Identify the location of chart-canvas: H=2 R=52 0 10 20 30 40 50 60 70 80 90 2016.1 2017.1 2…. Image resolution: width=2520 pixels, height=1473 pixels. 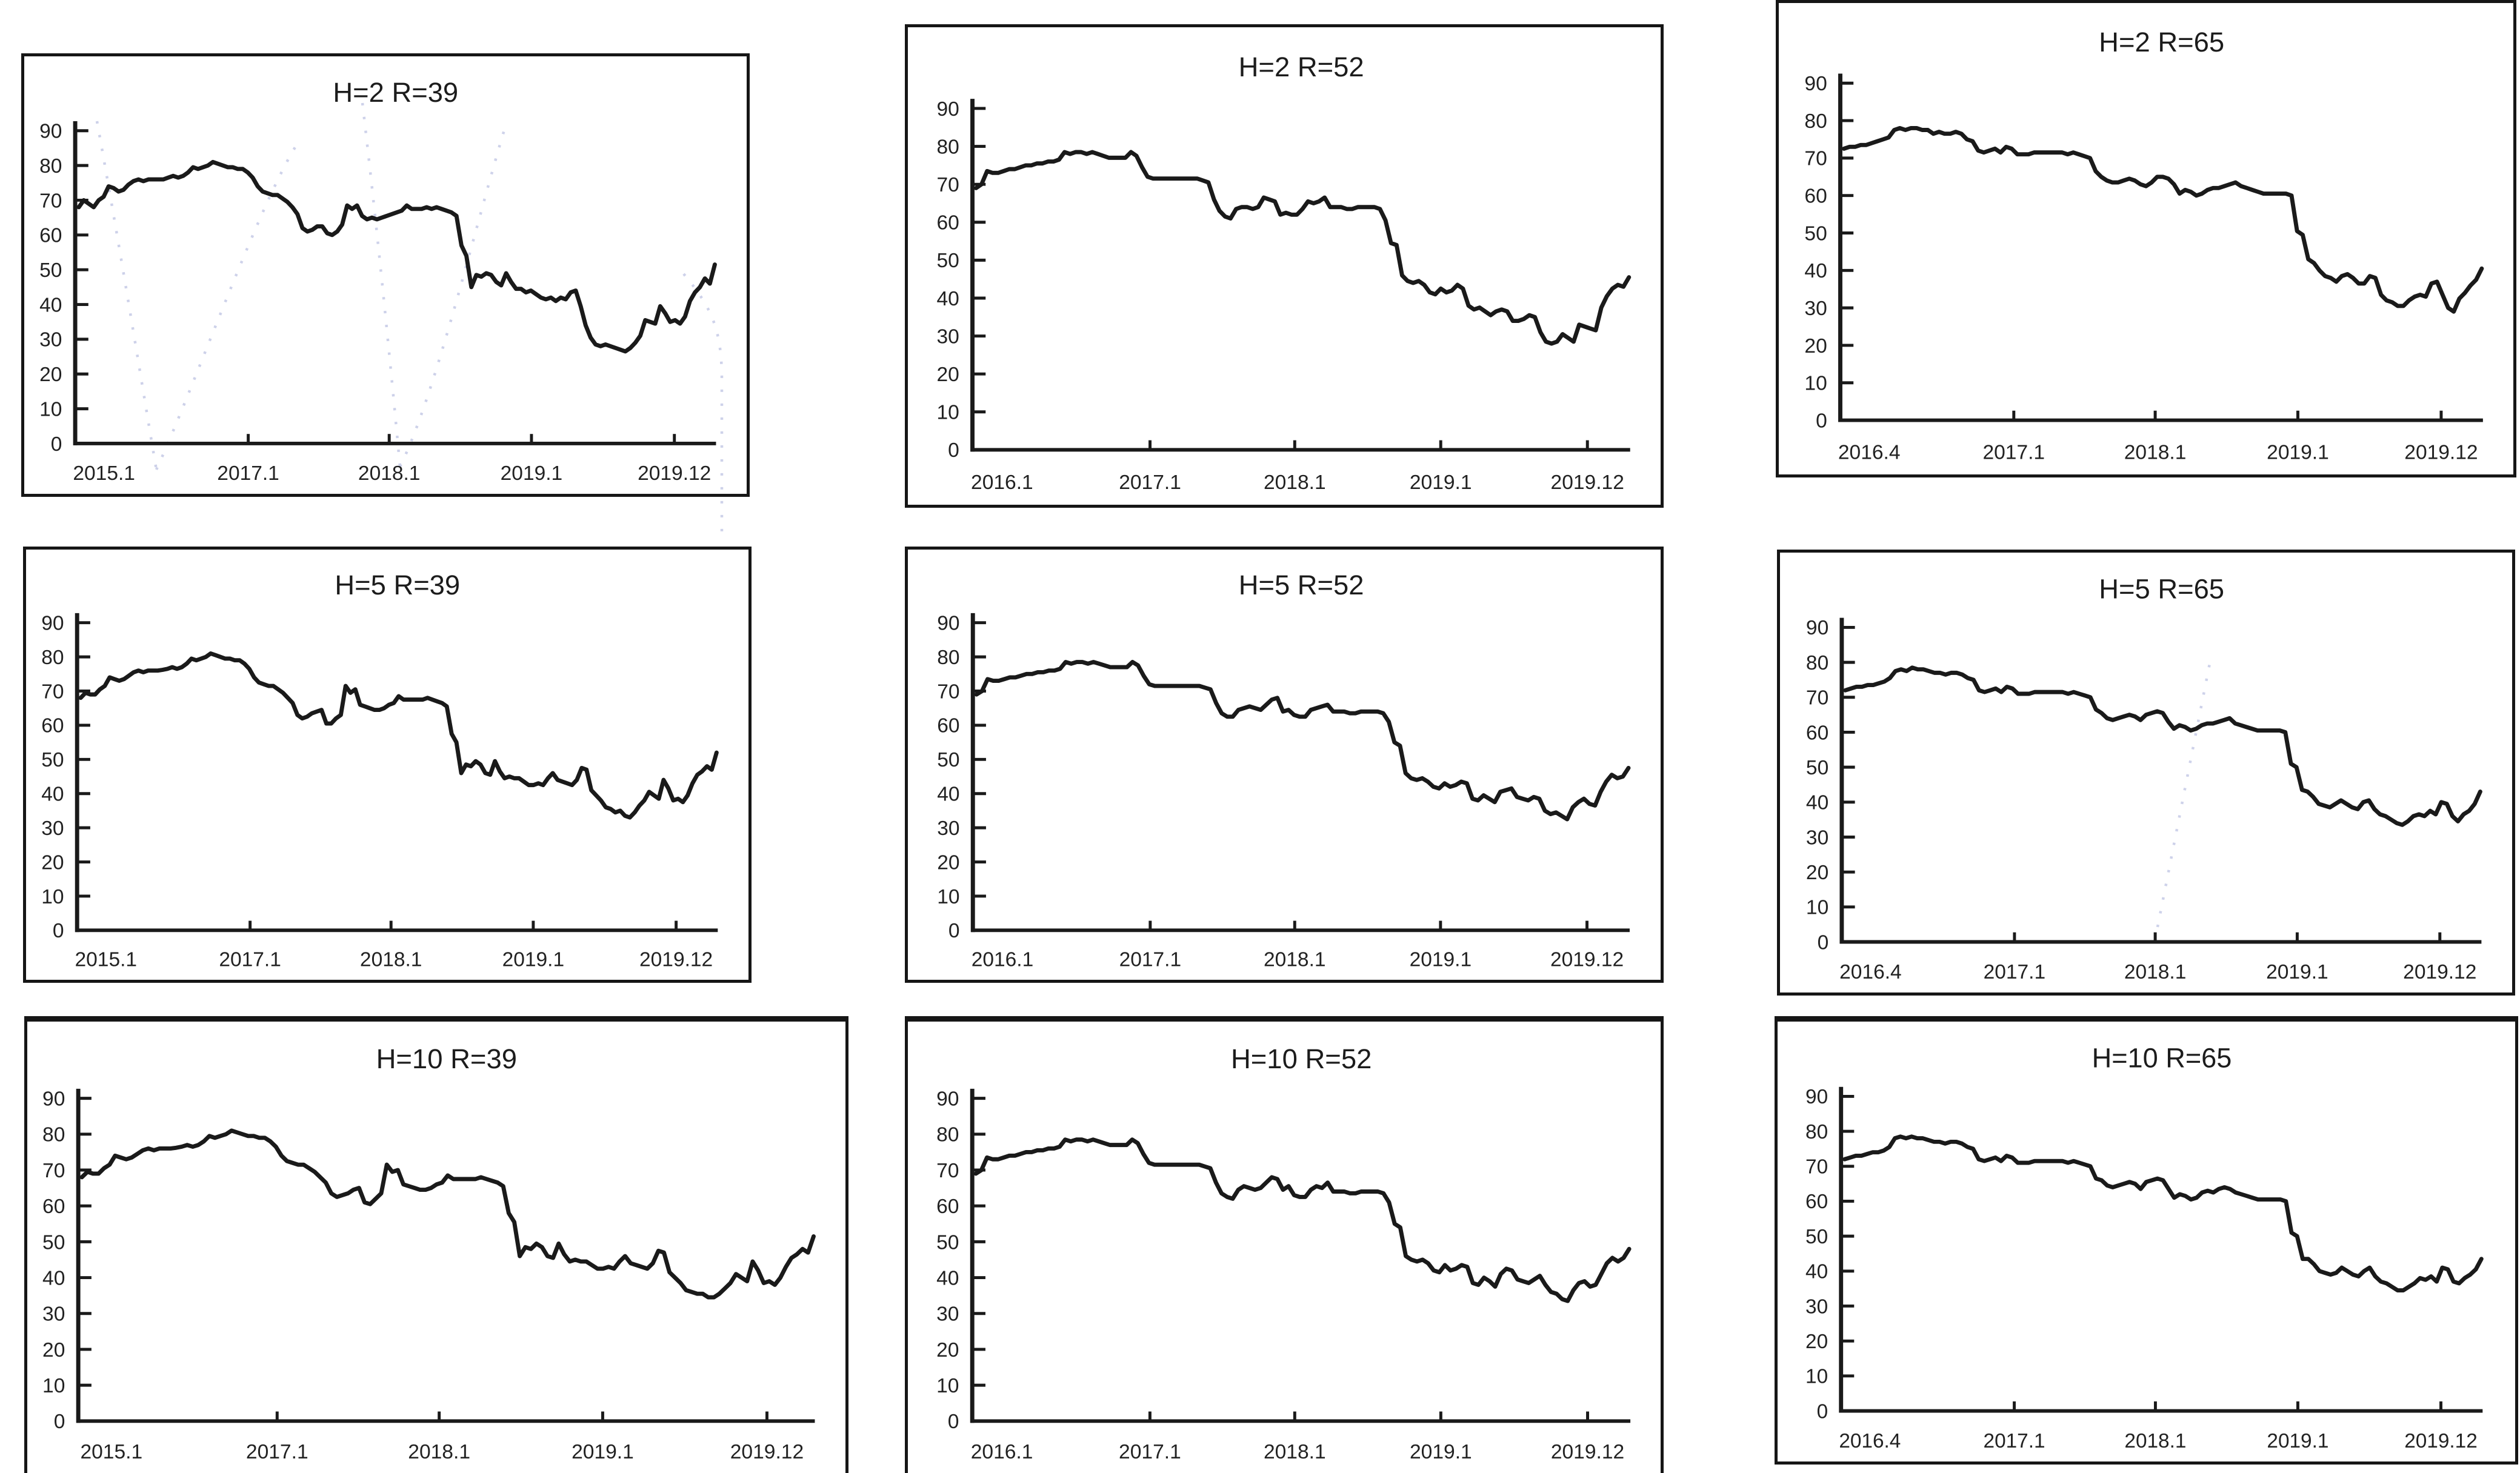
(1284, 273).